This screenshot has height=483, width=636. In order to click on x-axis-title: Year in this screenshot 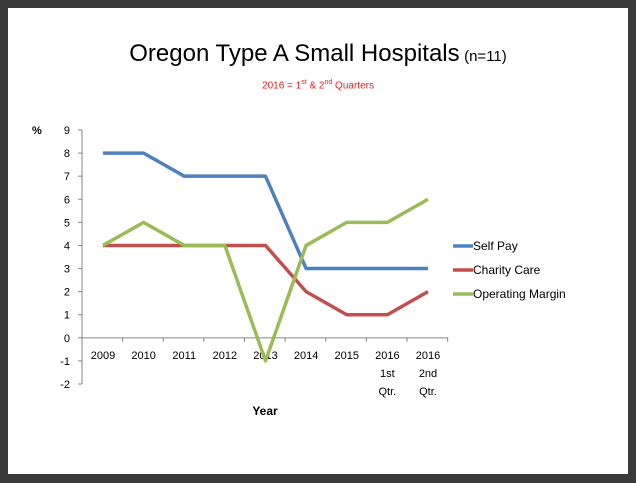, I will do `click(265, 411)`.